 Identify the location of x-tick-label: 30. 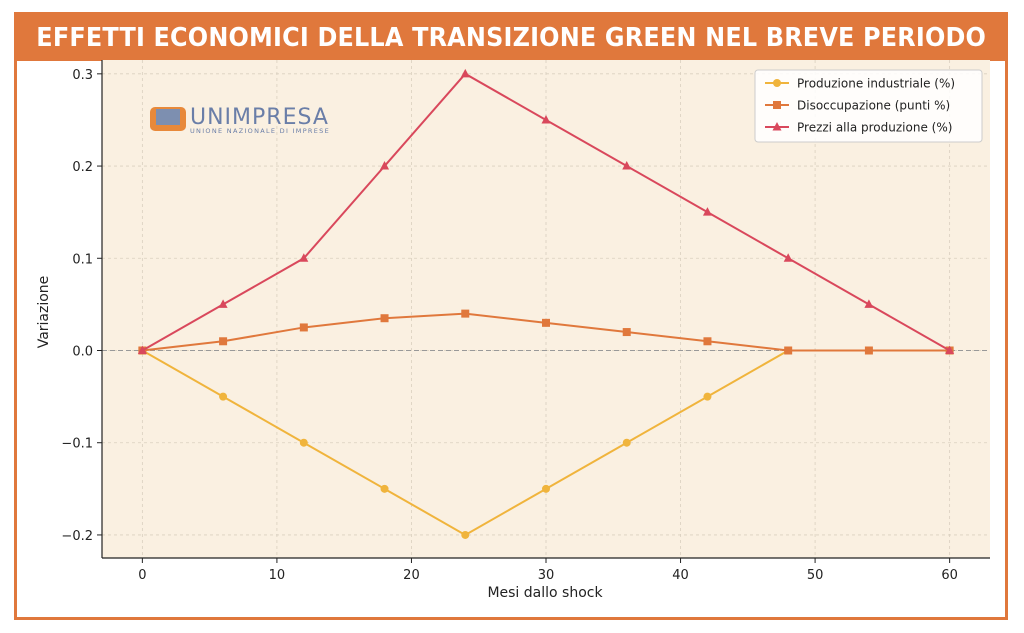
(546, 575).